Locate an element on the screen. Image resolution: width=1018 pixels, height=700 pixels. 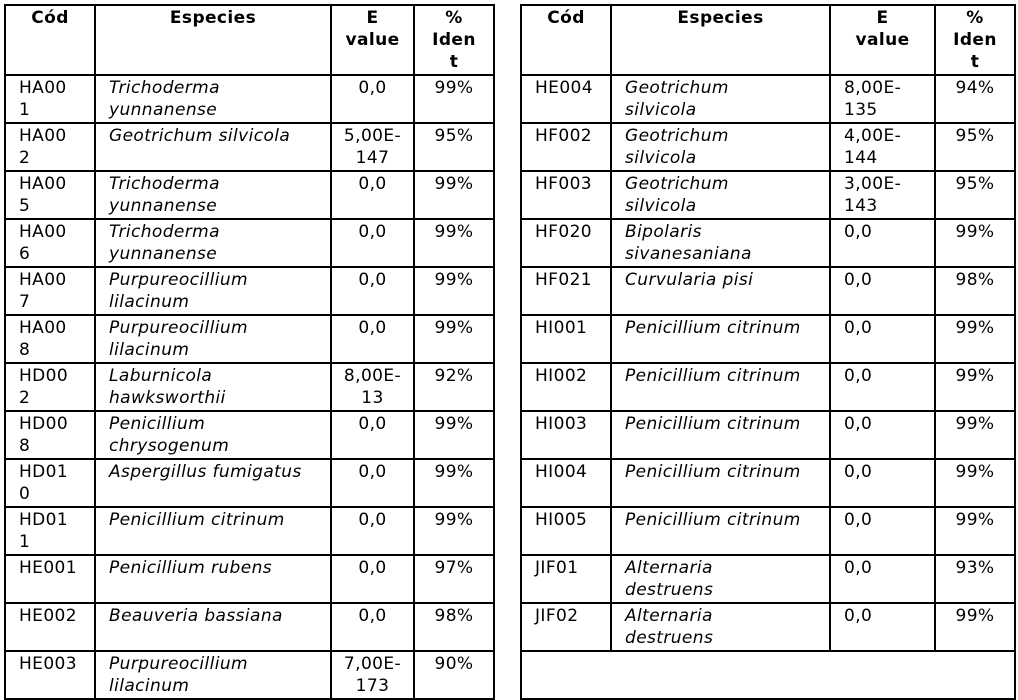
evalue-cell: 8,00E- 13 is located at coordinates (372, 387).